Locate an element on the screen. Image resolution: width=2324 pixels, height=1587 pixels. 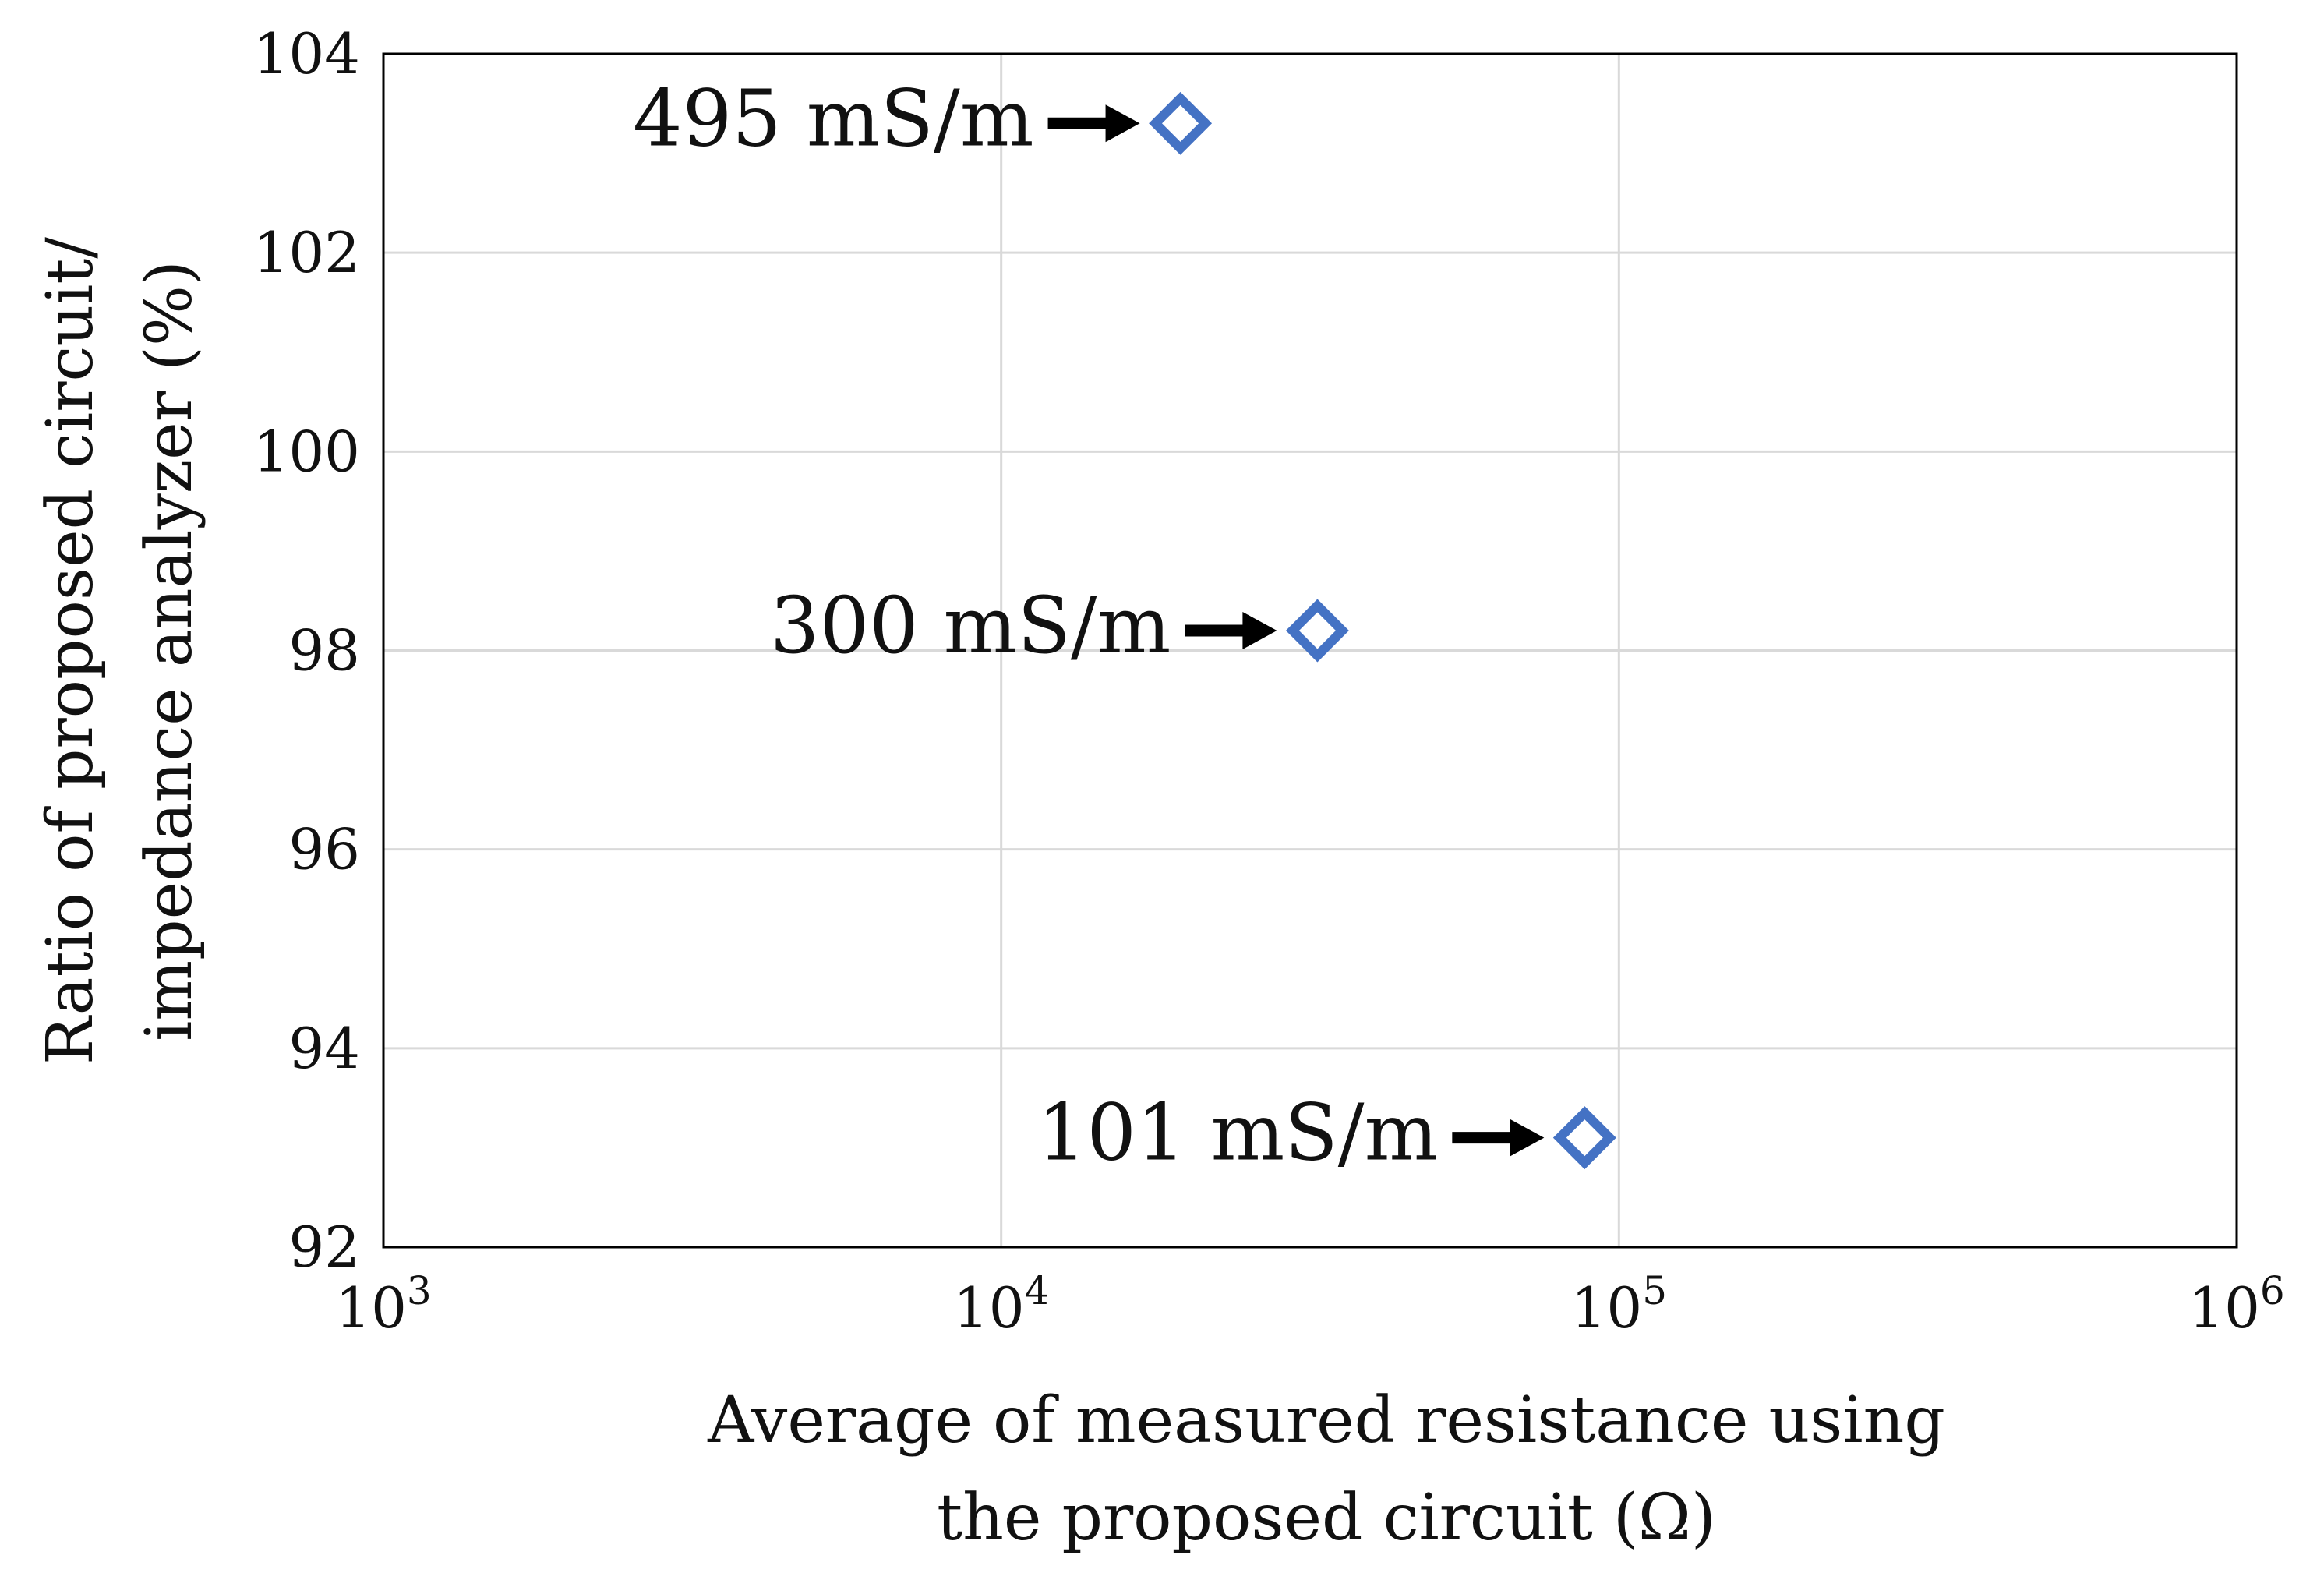
data-point-label: 300 mS/m is located at coordinates (970, 625).